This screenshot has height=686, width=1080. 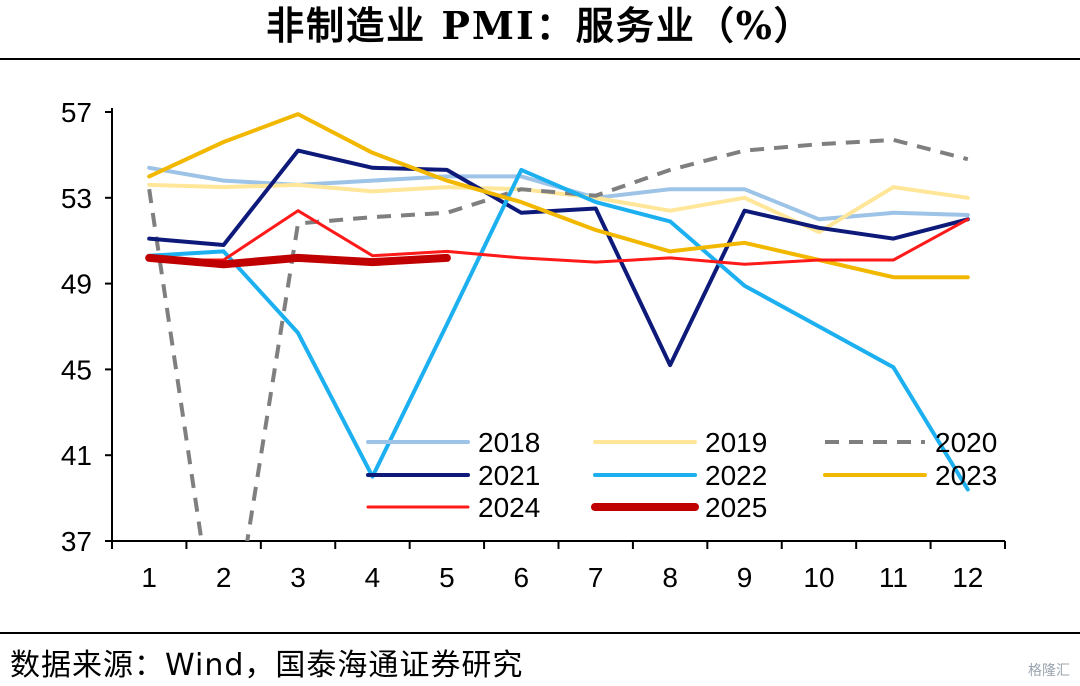 I want to click on x-tick-label: 9, so click(x=745, y=577).